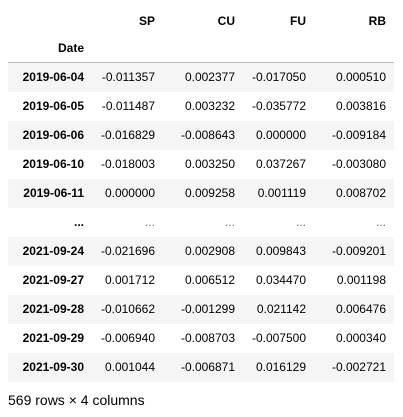 The height and width of the screenshot is (417, 403). What do you see at coordinates (50, 21) in the screenshot?
I see `column-header-blank` at bounding box center [50, 21].